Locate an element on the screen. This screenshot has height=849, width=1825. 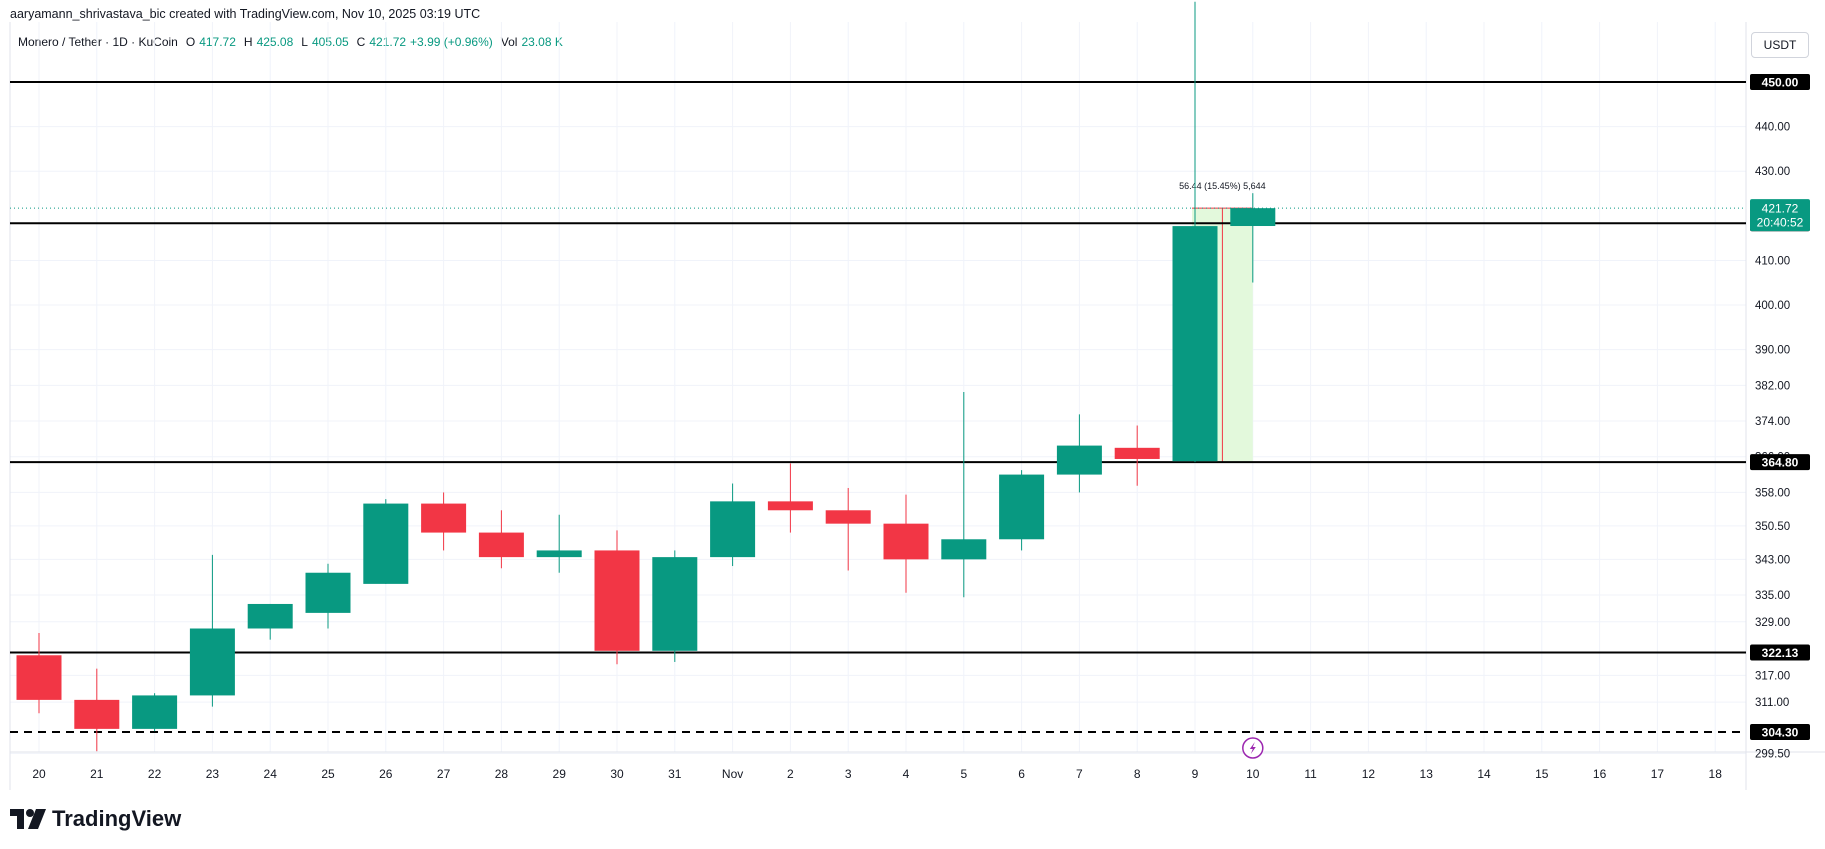
price-tick-label: 335.00 is located at coordinates (1772, 596).